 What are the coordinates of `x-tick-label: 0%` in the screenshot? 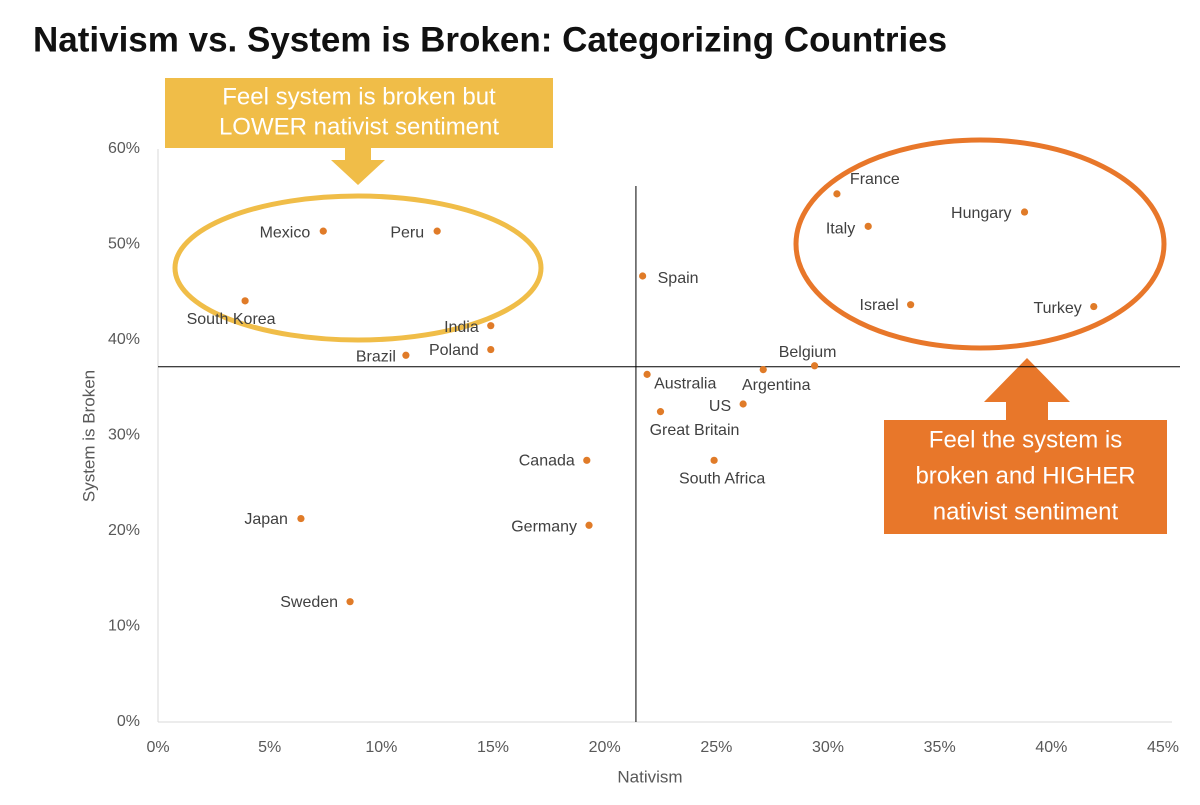 It's located at (157, 747).